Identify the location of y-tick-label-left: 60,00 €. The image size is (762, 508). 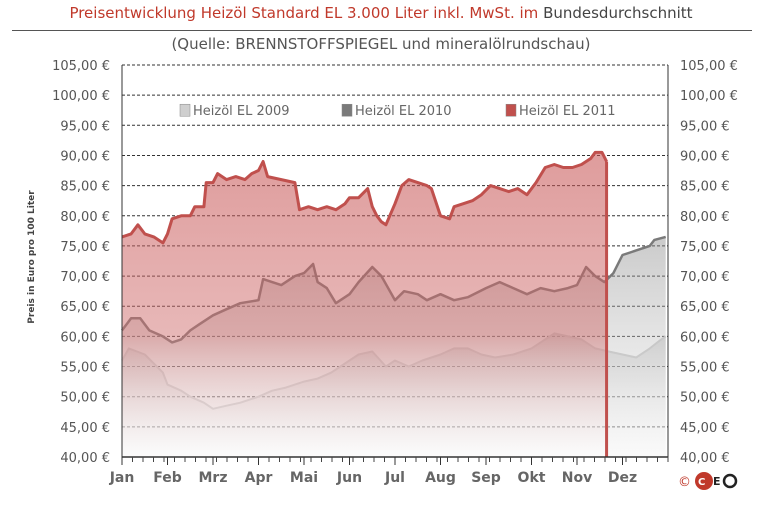
(85, 337).